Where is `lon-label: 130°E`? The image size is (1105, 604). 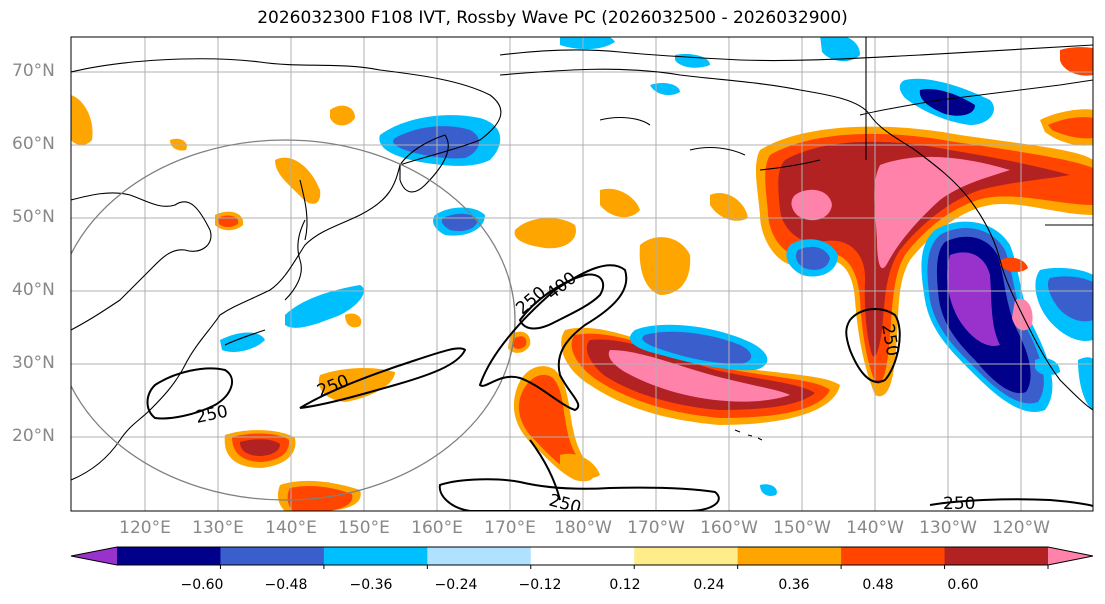 lon-label: 130°E is located at coordinates (218, 528).